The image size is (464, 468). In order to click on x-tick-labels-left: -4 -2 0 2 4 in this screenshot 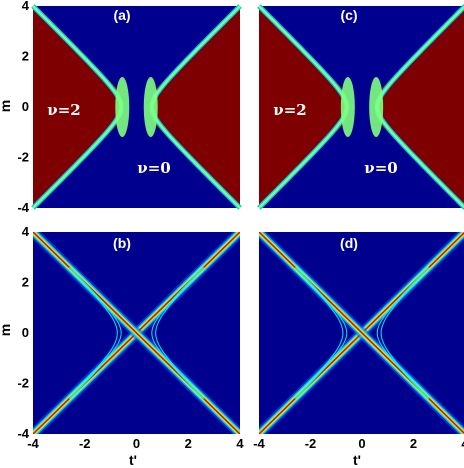, I will do `click(135, 443)`.